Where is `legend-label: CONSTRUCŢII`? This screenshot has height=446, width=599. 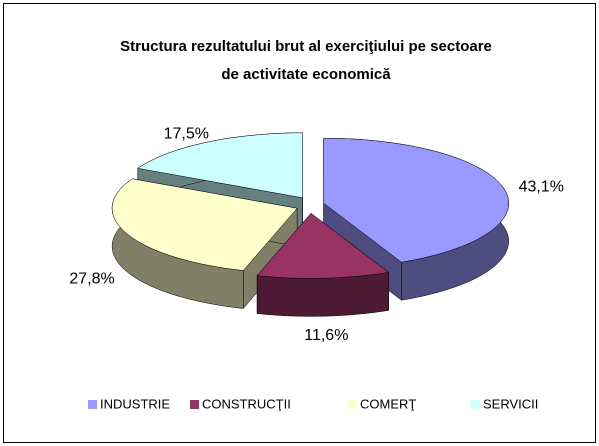 legend-label: CONSTRUCŢII is located at coordinates (246, 403).